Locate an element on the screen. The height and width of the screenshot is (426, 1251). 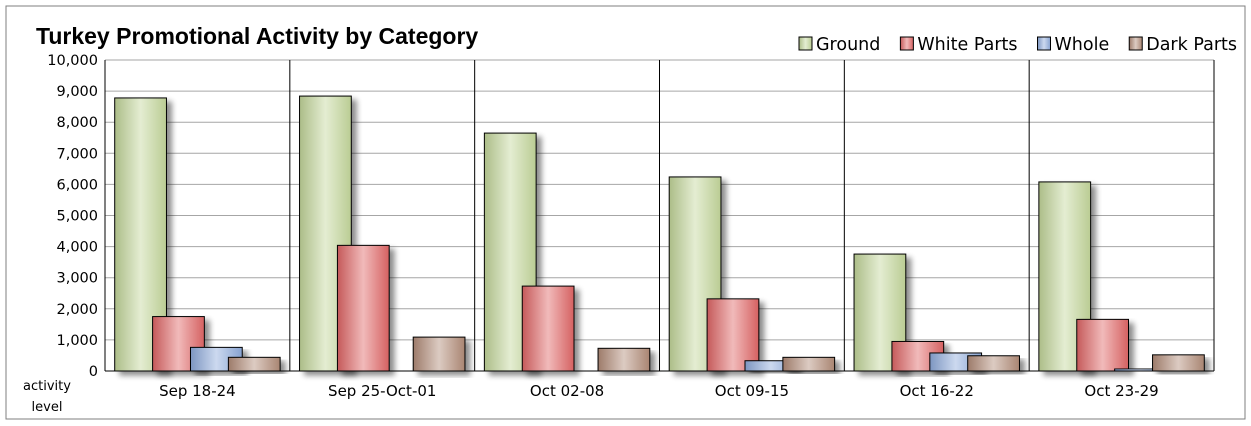
legend-item-white-parts: White Parts is located at coordinates (958, 45).